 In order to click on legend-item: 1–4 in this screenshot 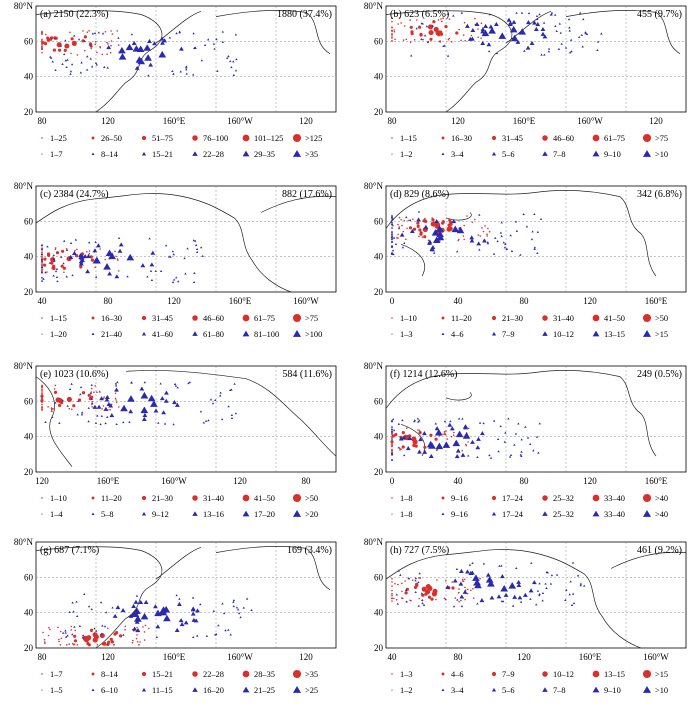, I will do `click(61, 514)`.